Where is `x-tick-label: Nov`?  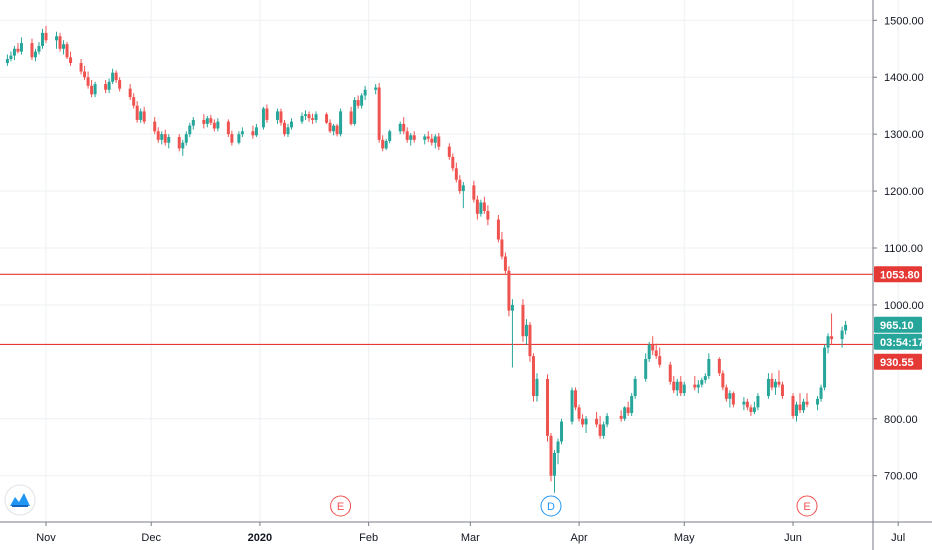
x-tick-label: Nov is located at coordinates (46, 538).